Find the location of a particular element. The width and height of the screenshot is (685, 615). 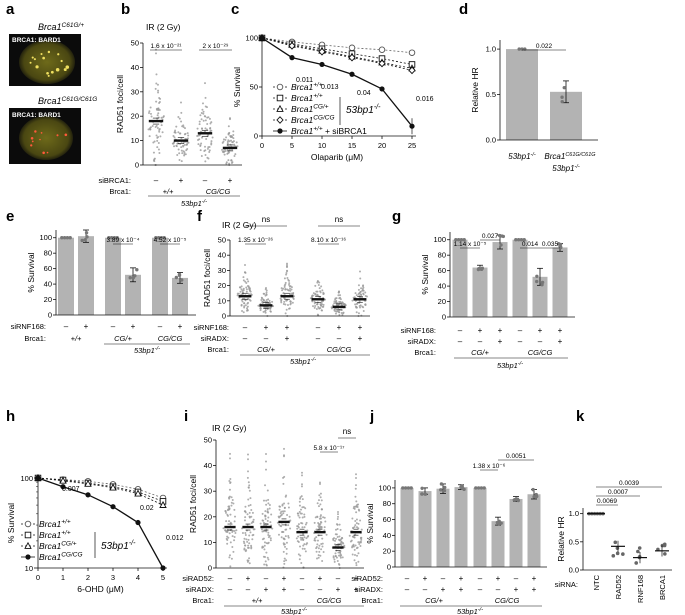

panel-letter-h: h is located at coordinates (10, 416).